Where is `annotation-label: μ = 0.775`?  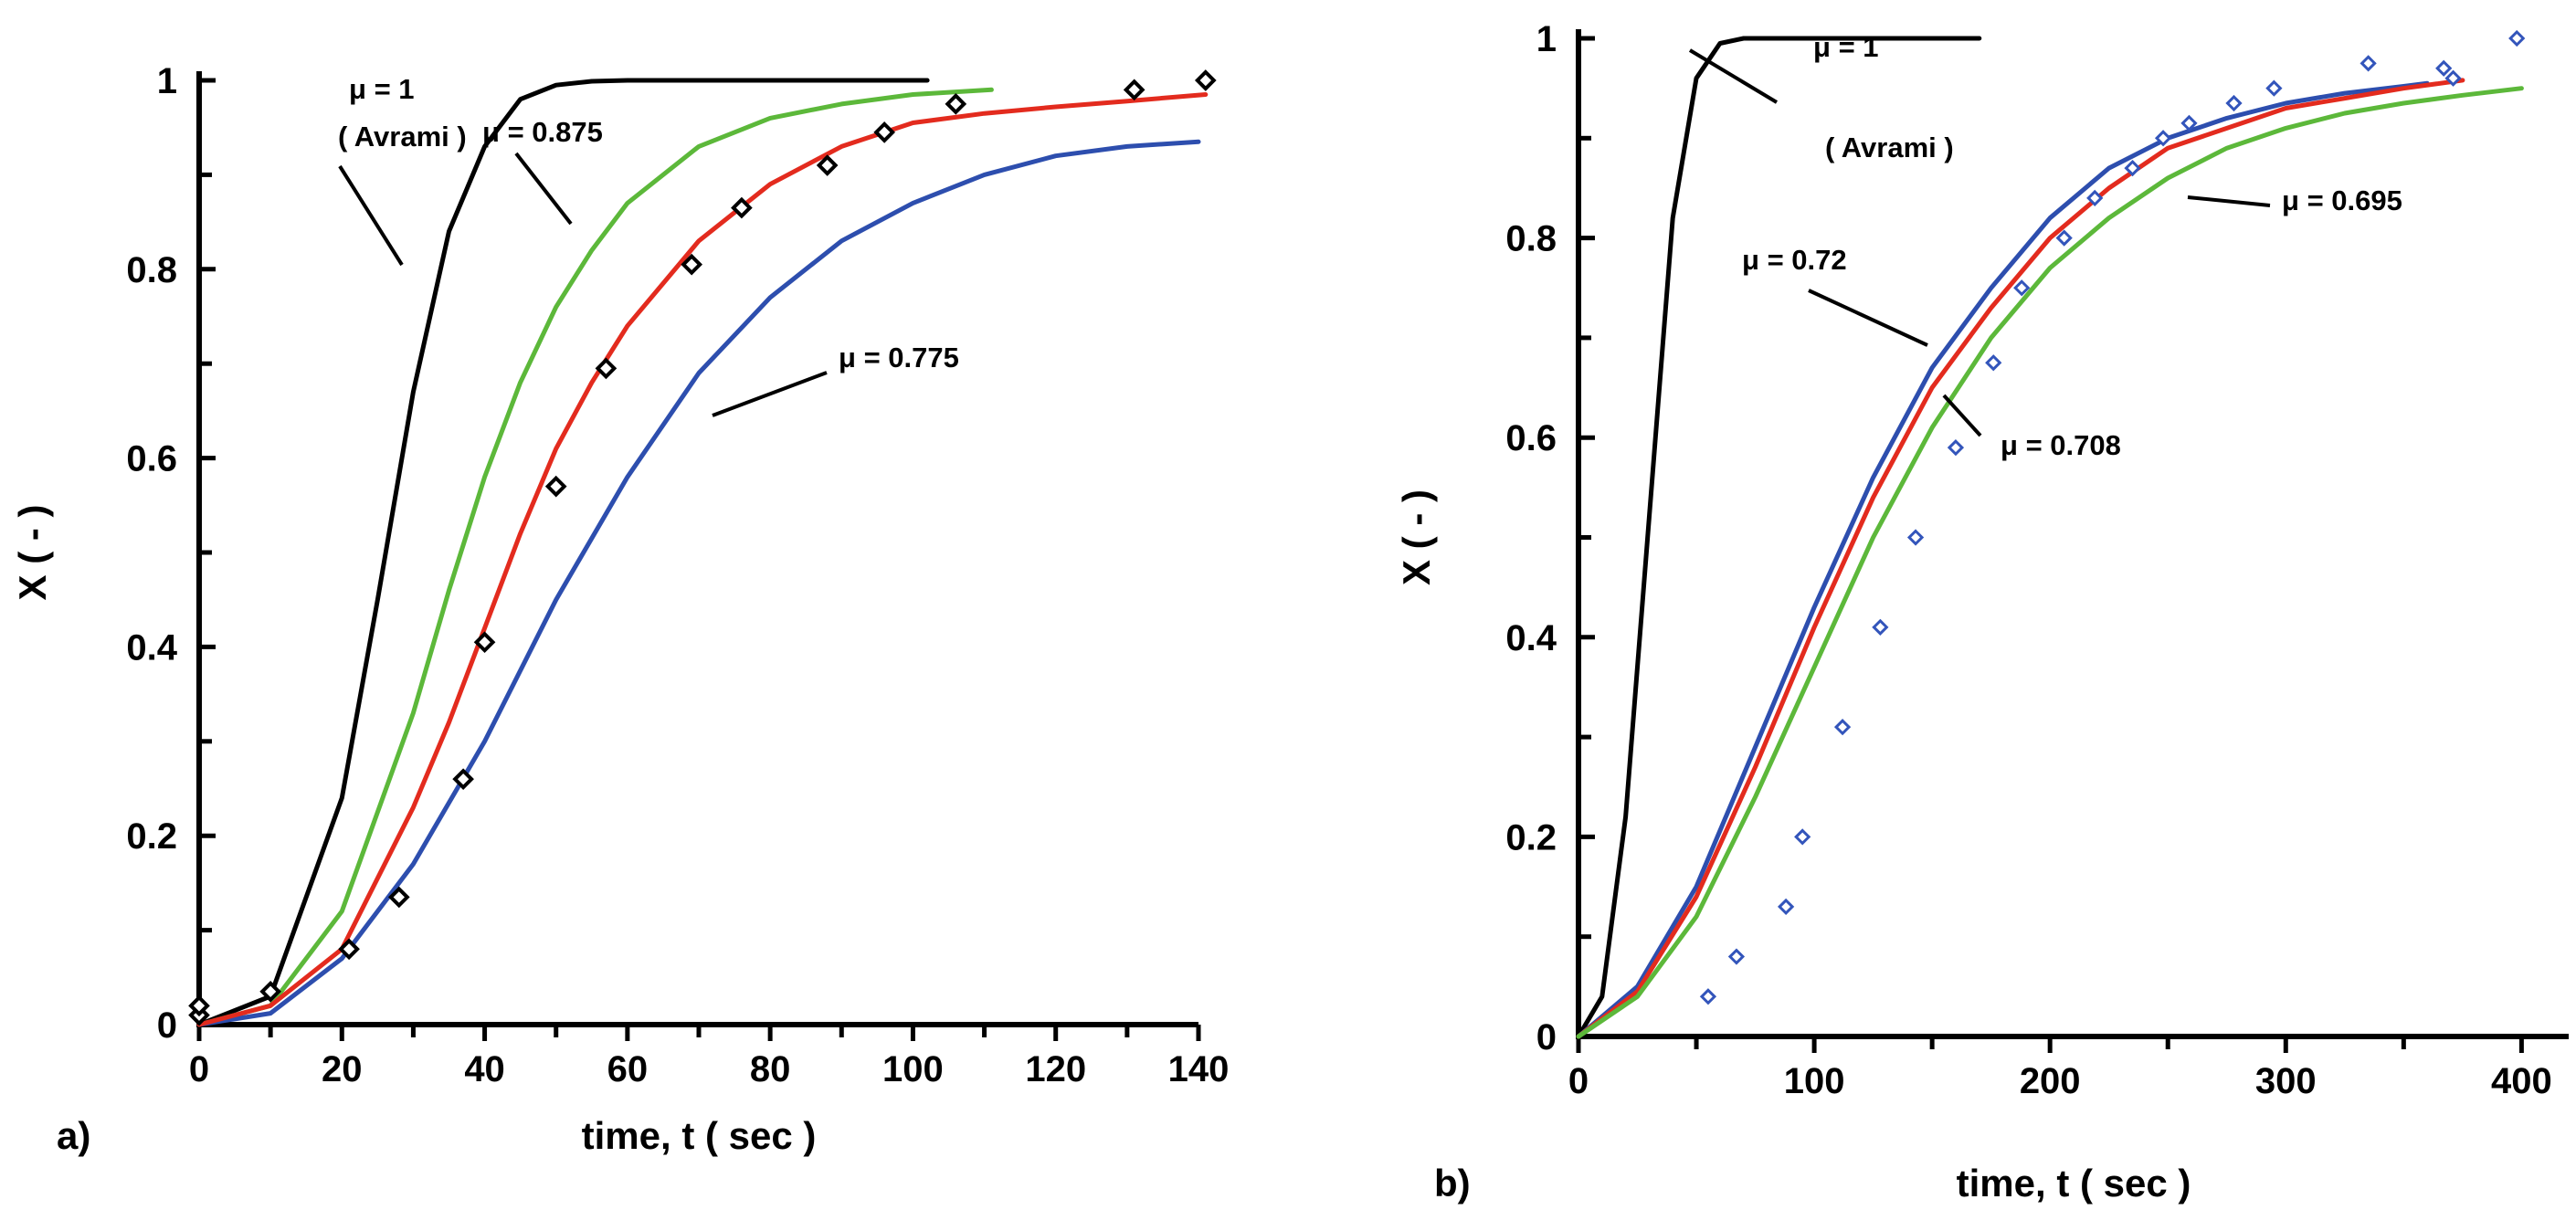 annotation-label: μ = 0.775 is located at coordinates (899, 358).